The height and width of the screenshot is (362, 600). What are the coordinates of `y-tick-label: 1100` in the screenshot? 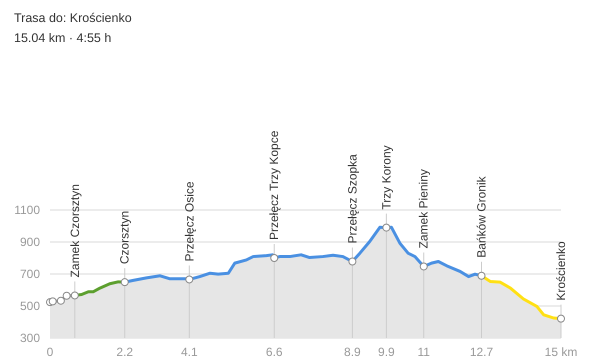 It's located at (27, 210).